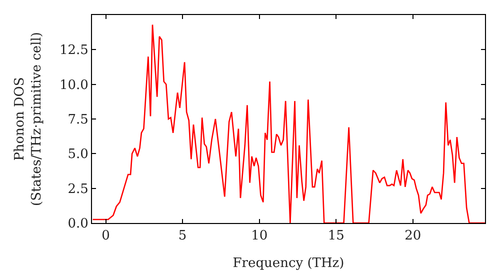 Image resolution: width=500 pixels, height=280 pixels. What do you see at coordinates (73, 50) in the screenshot?
I see `y-tick-label: 12.5` at bounding box center [73, 50].